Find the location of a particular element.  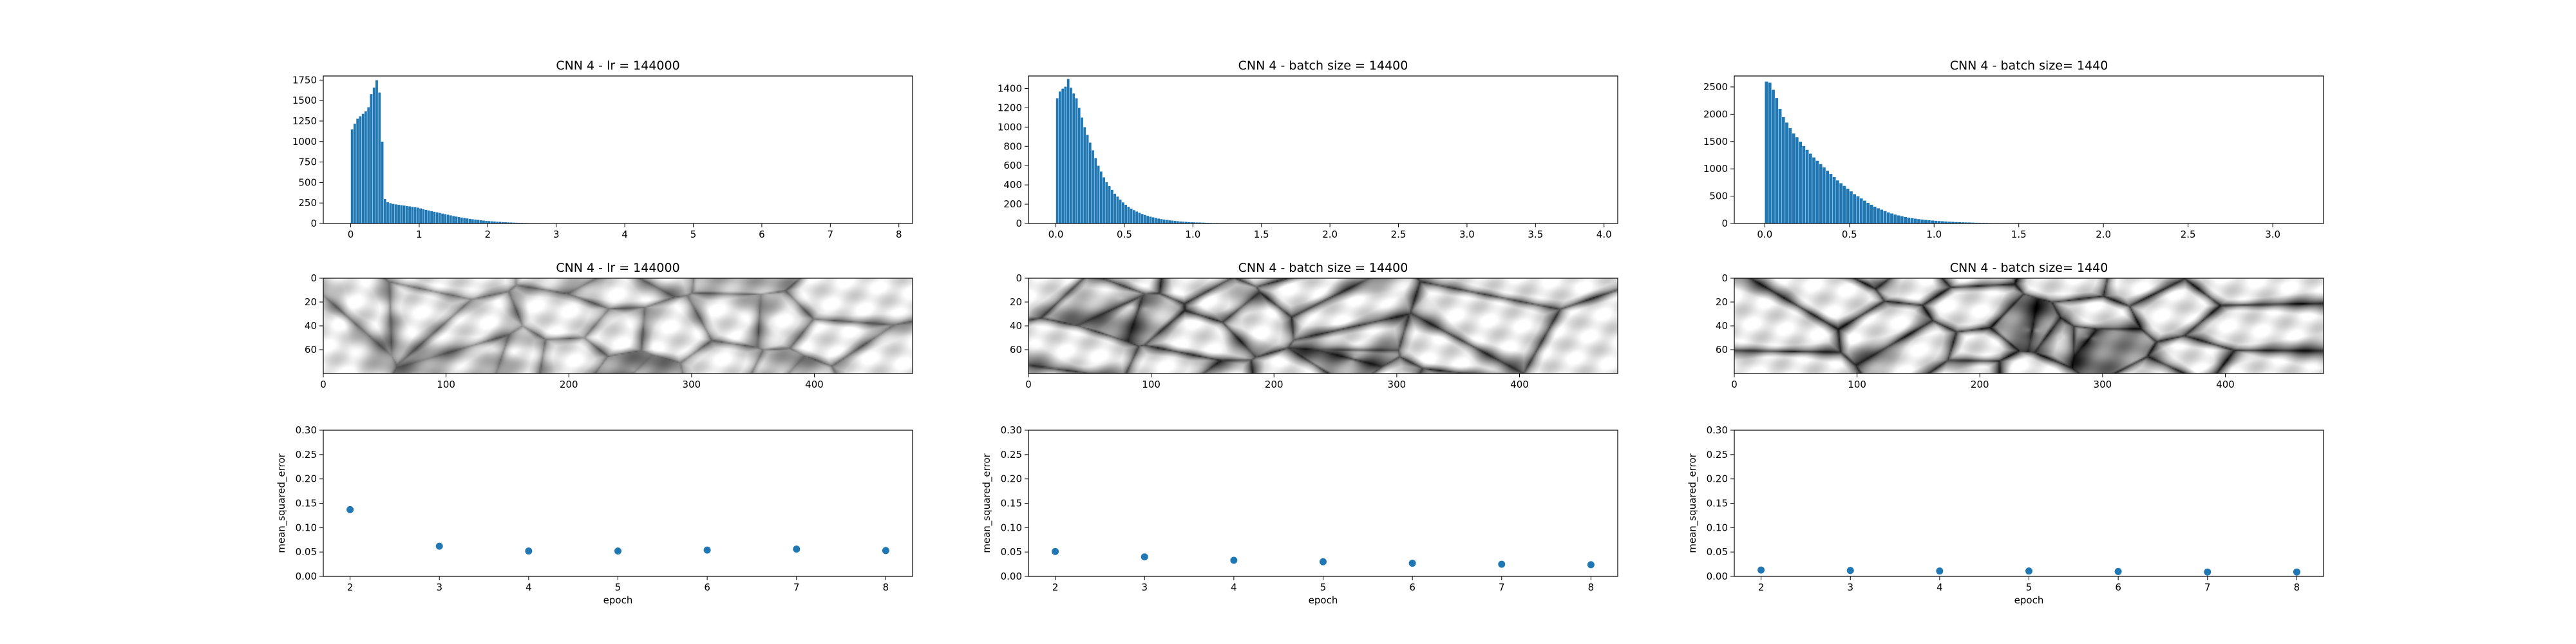

y-tick-label: 1500 is located at coordinates (1715, 141).